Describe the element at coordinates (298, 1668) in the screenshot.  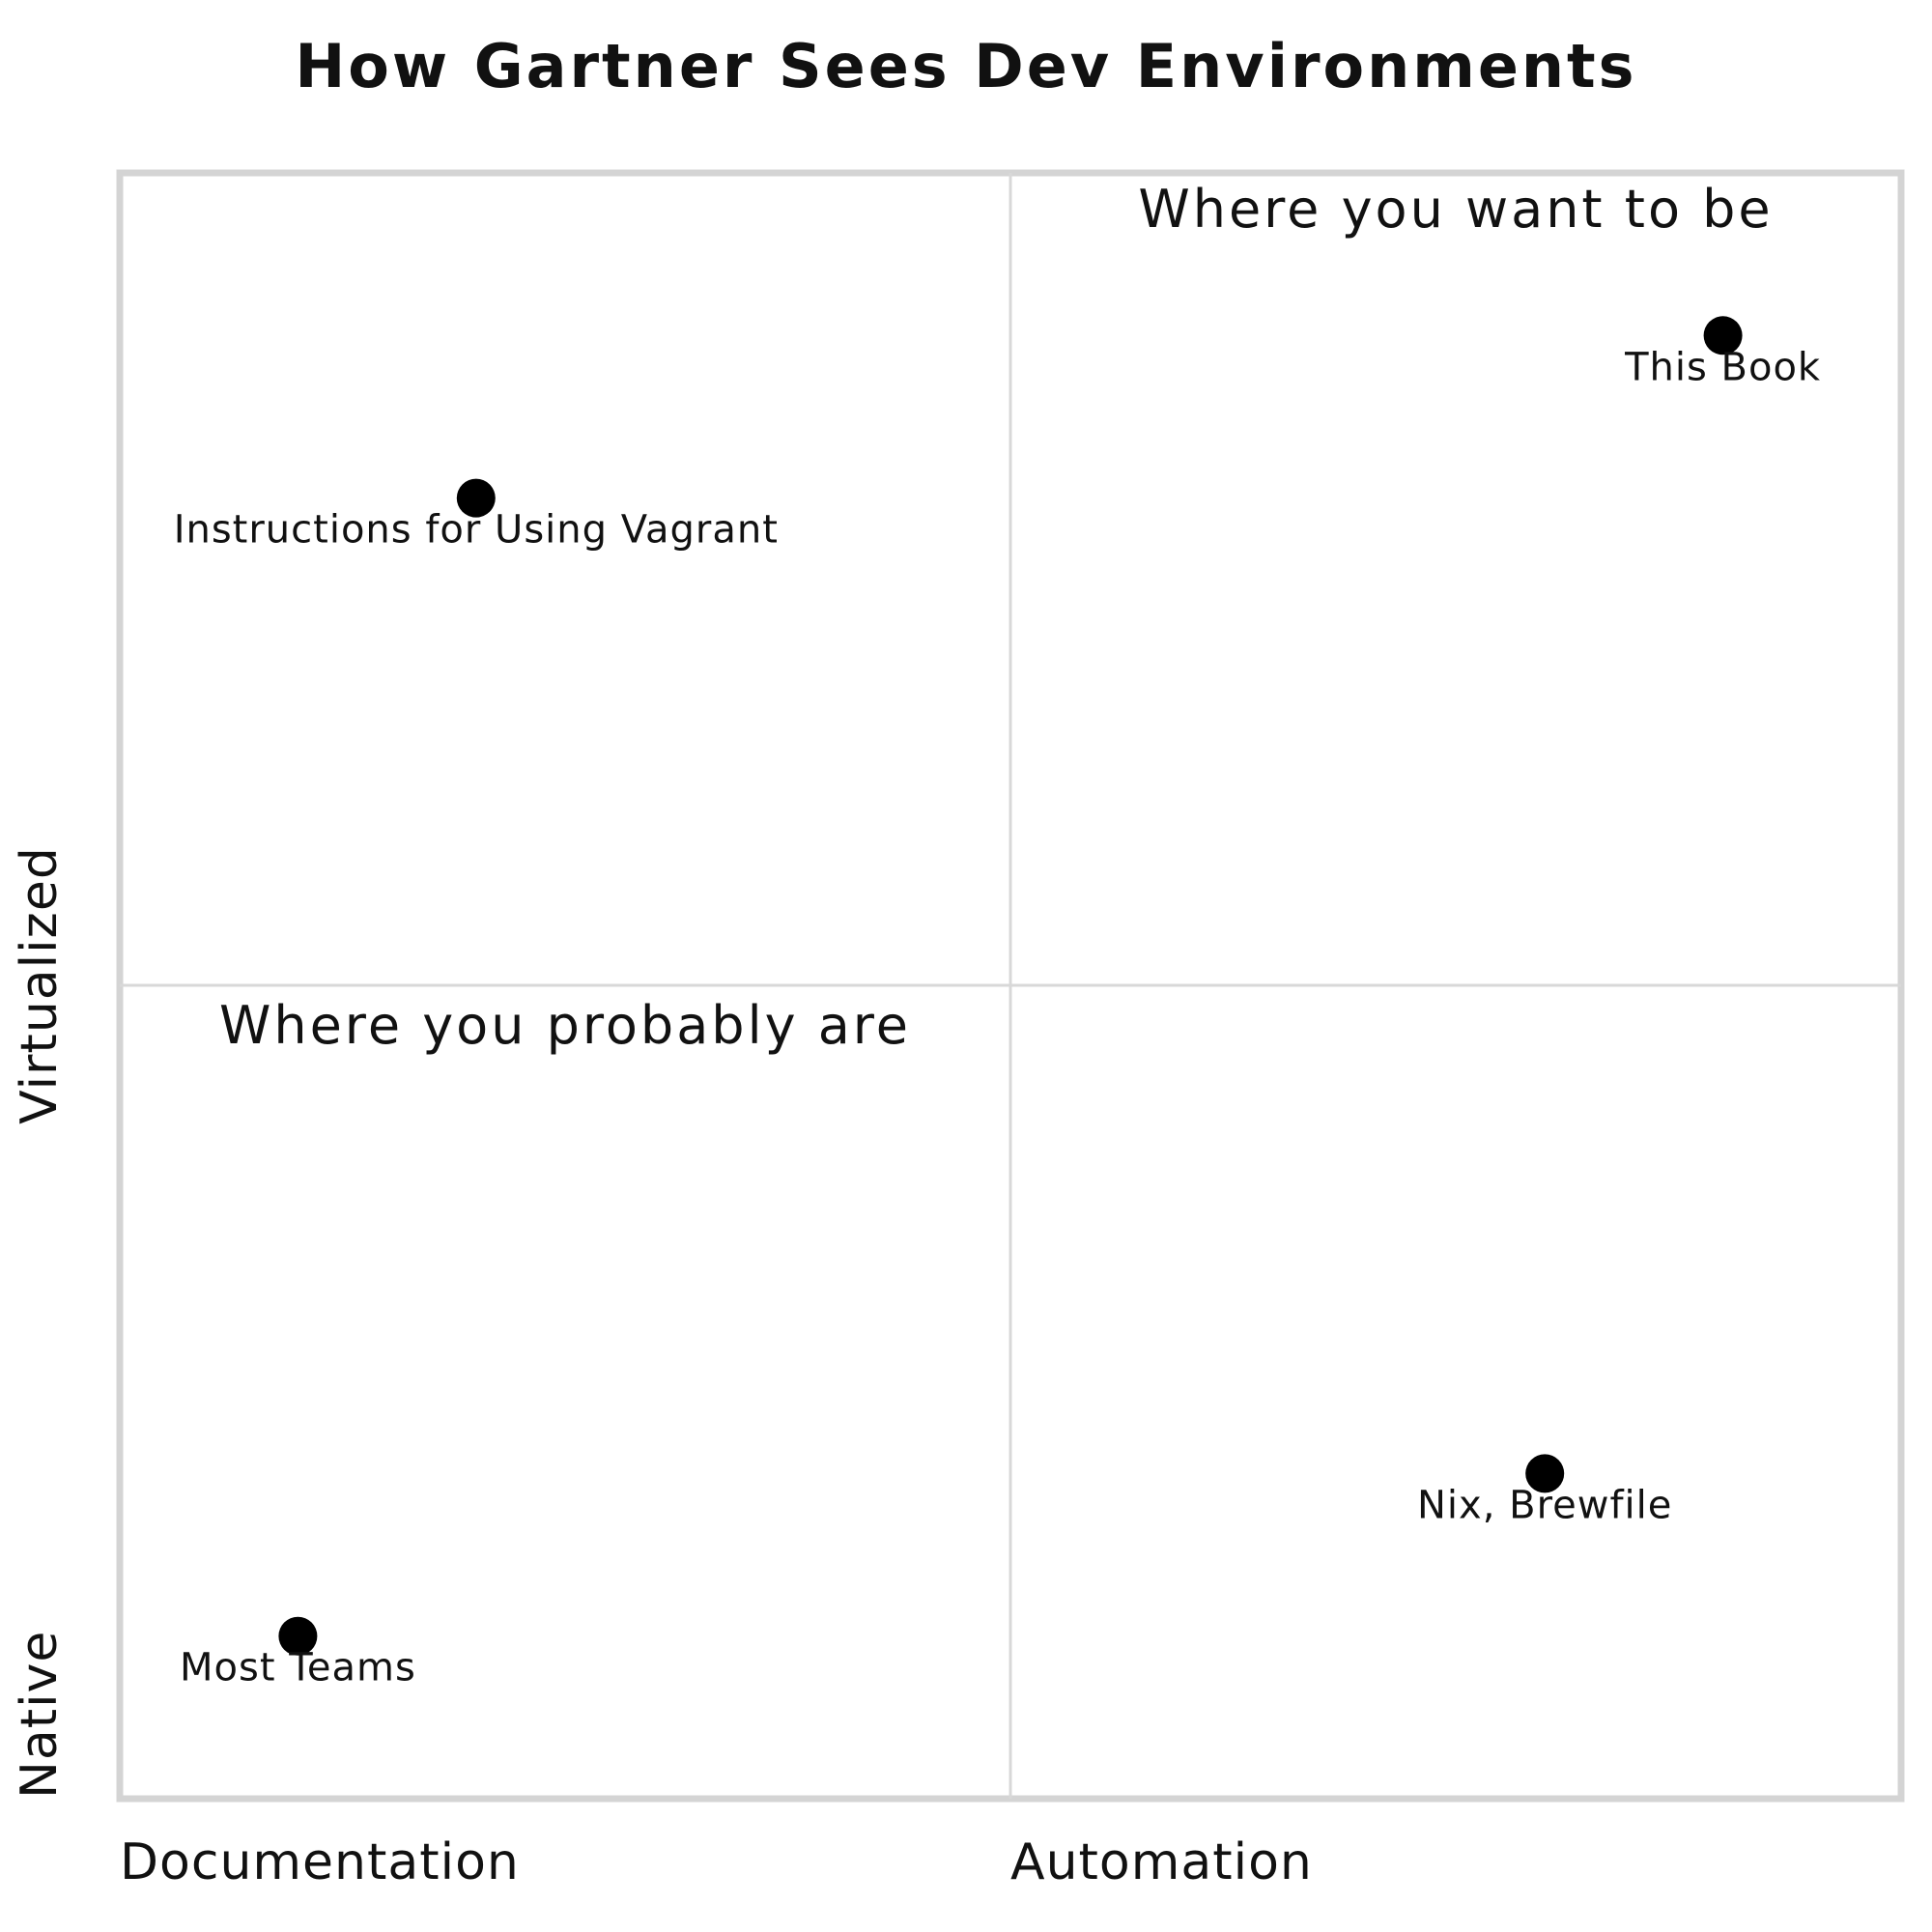
I see `data-point-label: Most Teams` at that location.